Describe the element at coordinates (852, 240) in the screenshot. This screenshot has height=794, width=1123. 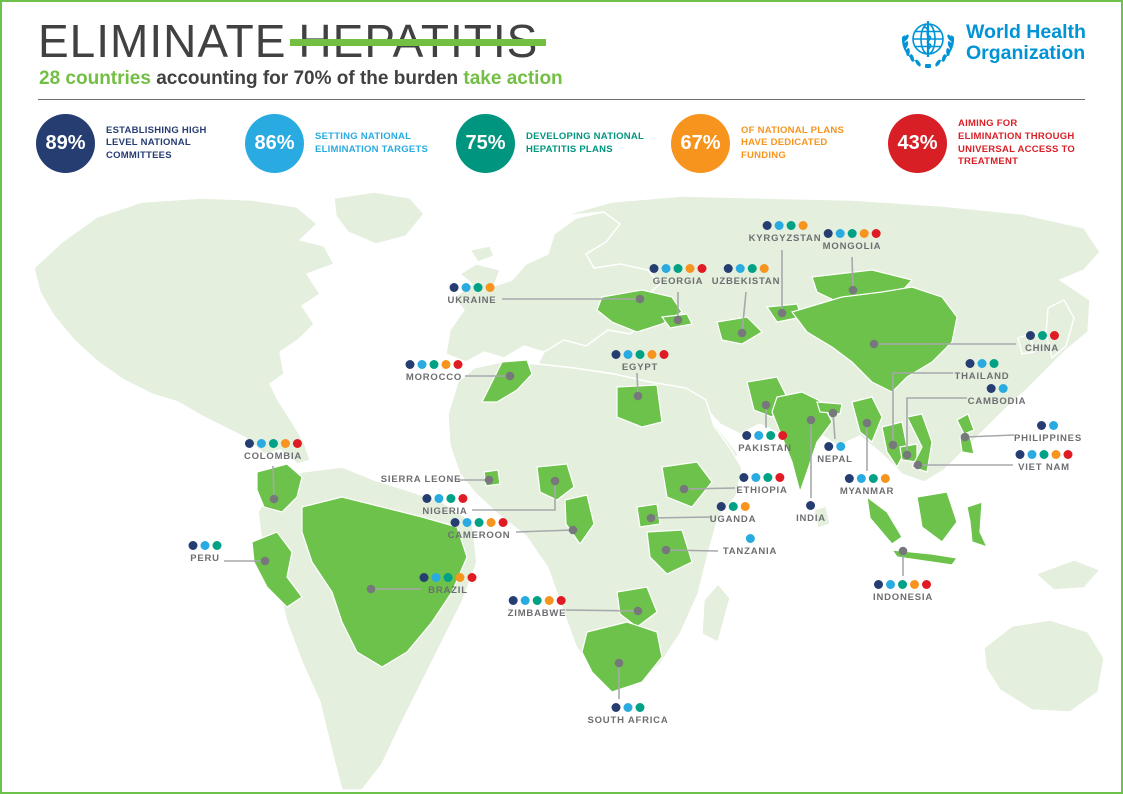
I see `country-label-mongolia: MONGOLIA` at that location.